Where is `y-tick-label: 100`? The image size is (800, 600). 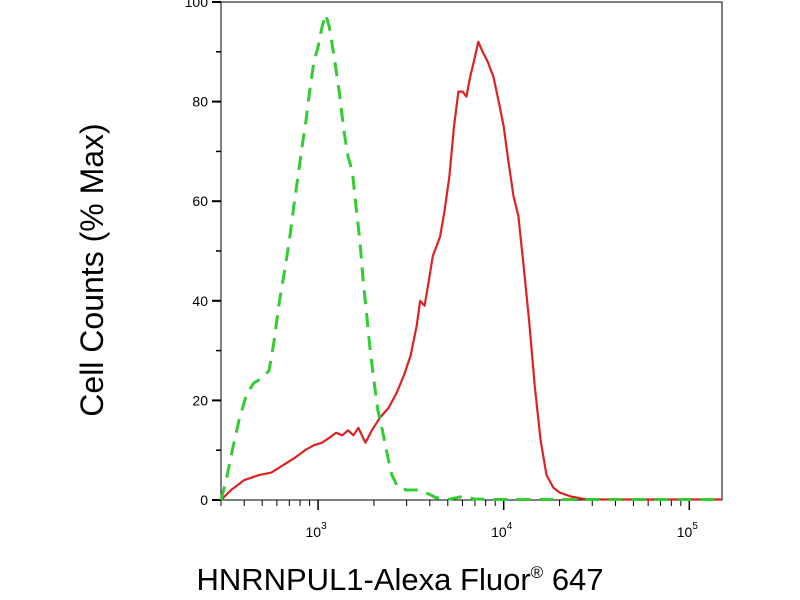 y-tick-label: 100 is located at coordinates (197, 5).